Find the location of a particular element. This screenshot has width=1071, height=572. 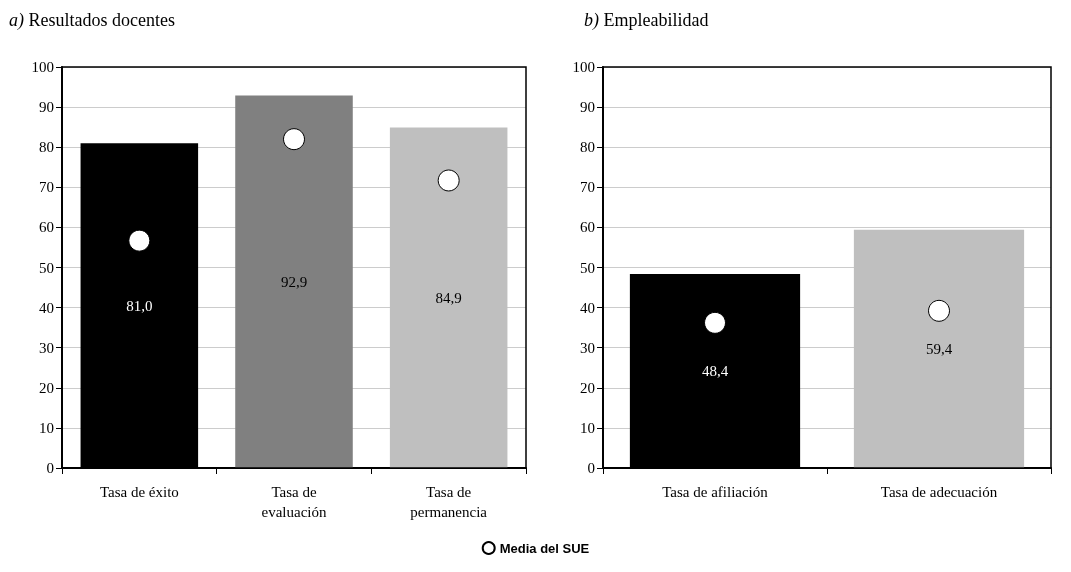

x-tick-label: Tasa de éxito is located at coordinates (139, 492).